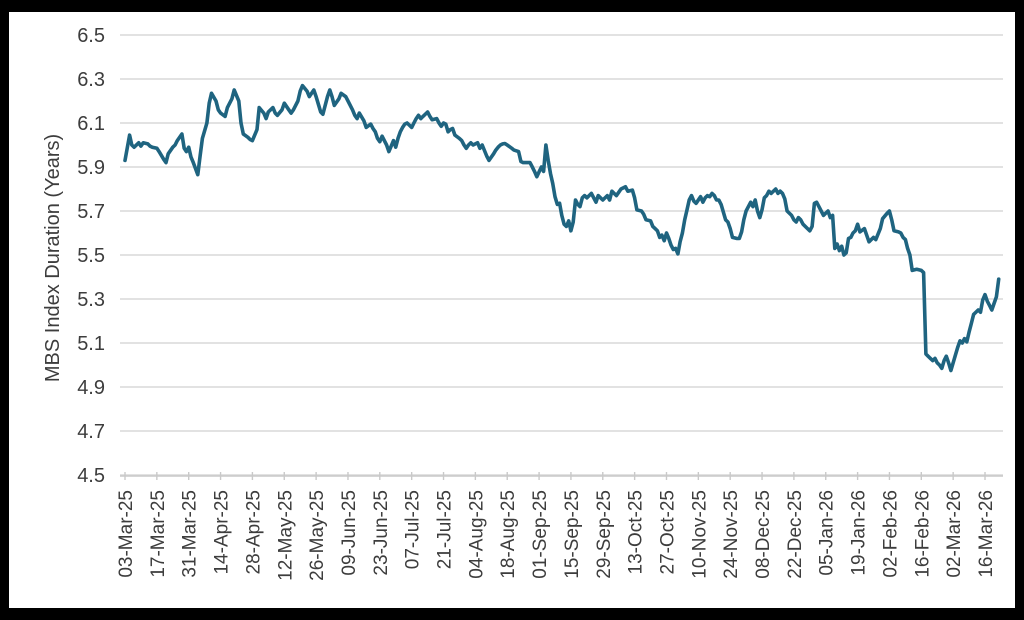  I want to click on x-tick-label: 09-Jun-25, so click(349, 533).